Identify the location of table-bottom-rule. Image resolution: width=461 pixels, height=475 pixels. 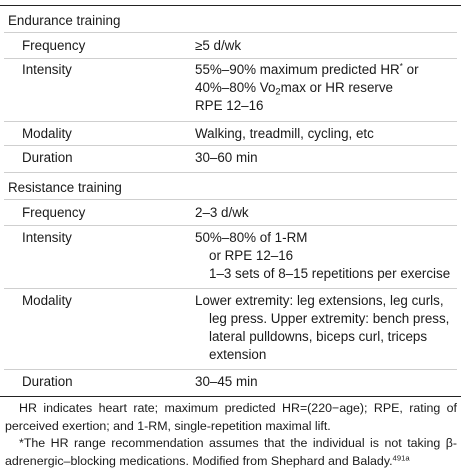
(230, 396).